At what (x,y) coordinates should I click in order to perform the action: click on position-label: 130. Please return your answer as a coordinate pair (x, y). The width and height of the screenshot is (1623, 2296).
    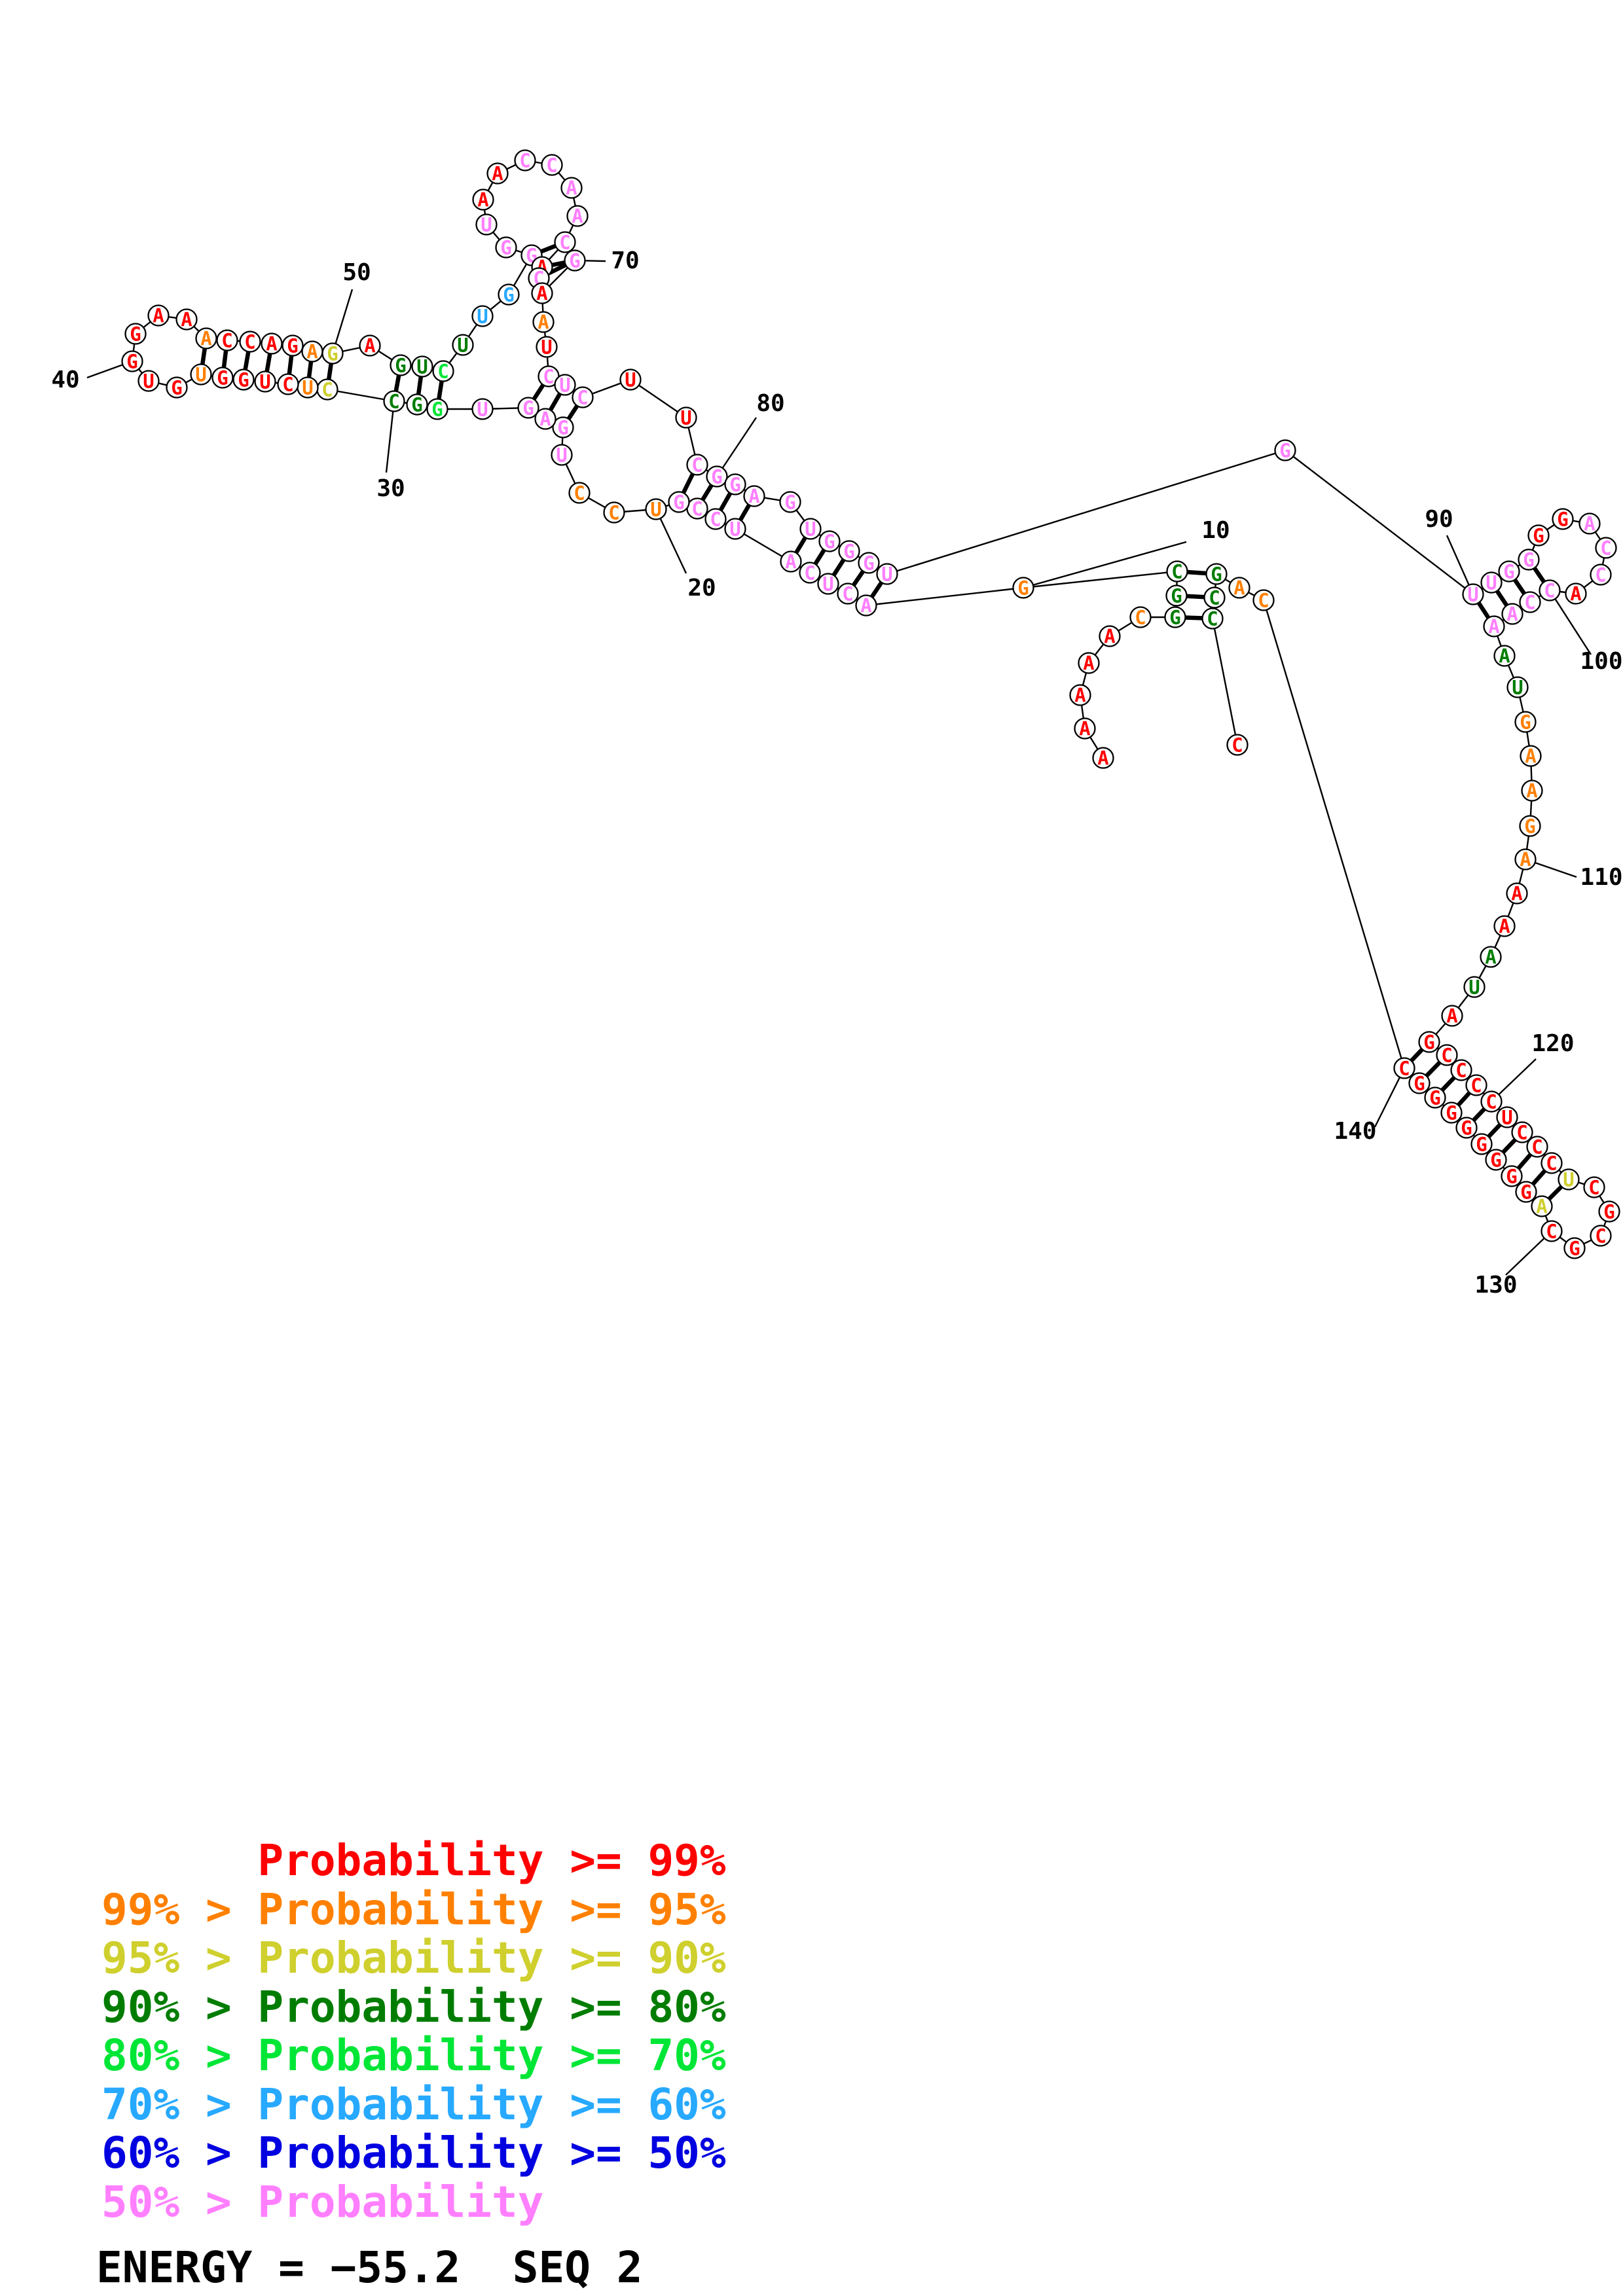
    Looking at the image, I should click on (1495, 1285).